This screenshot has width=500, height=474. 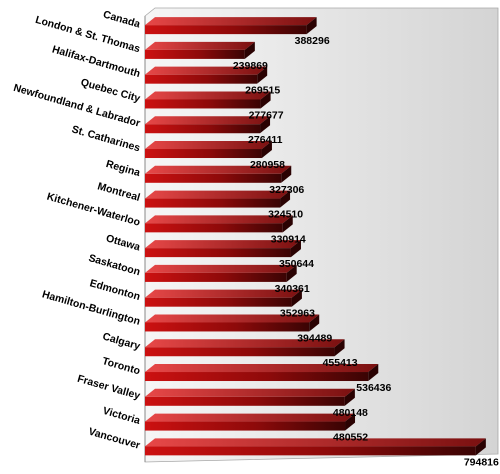 I want to click on bar-st-catharines, so click(x=208, y=150).